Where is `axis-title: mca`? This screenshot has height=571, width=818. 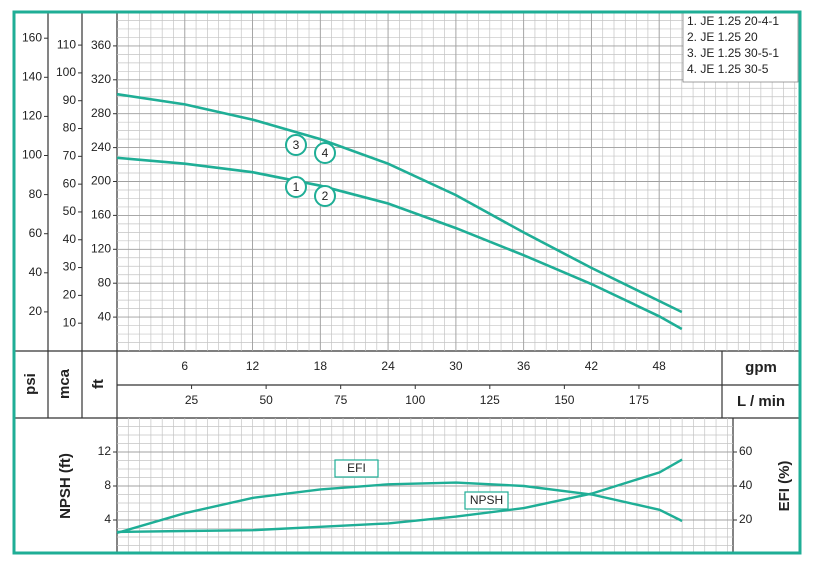 axis-title: mca is located at coordinates (64, 383).